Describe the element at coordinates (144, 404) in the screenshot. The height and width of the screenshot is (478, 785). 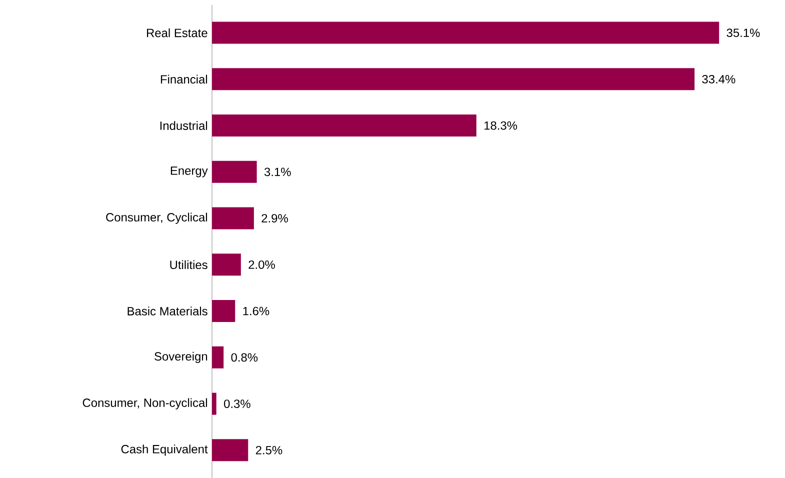
I see `y-tick-label: Consumer, Non-cyclical` at that location.